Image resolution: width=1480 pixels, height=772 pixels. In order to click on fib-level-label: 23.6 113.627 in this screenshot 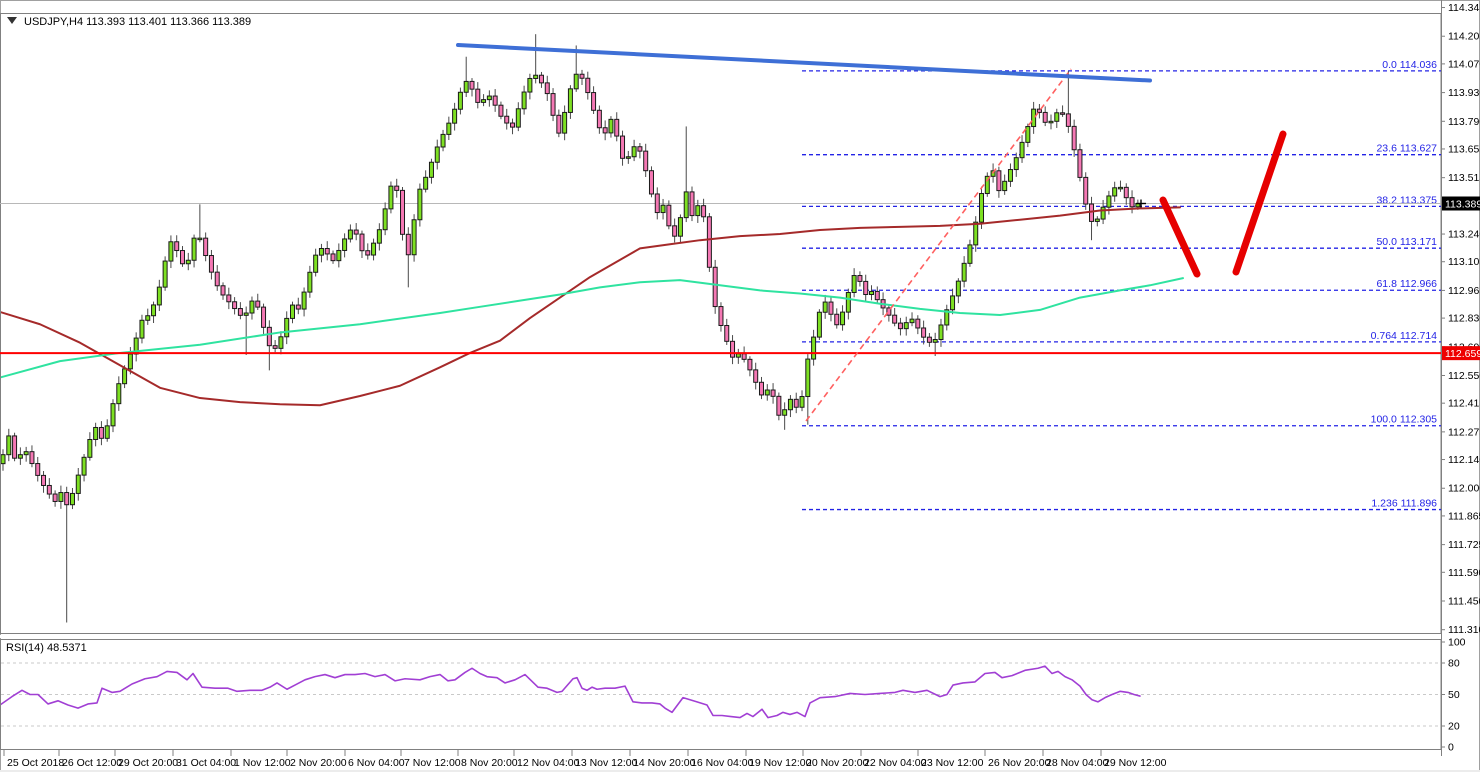, I will do `click(1406, 149)`.